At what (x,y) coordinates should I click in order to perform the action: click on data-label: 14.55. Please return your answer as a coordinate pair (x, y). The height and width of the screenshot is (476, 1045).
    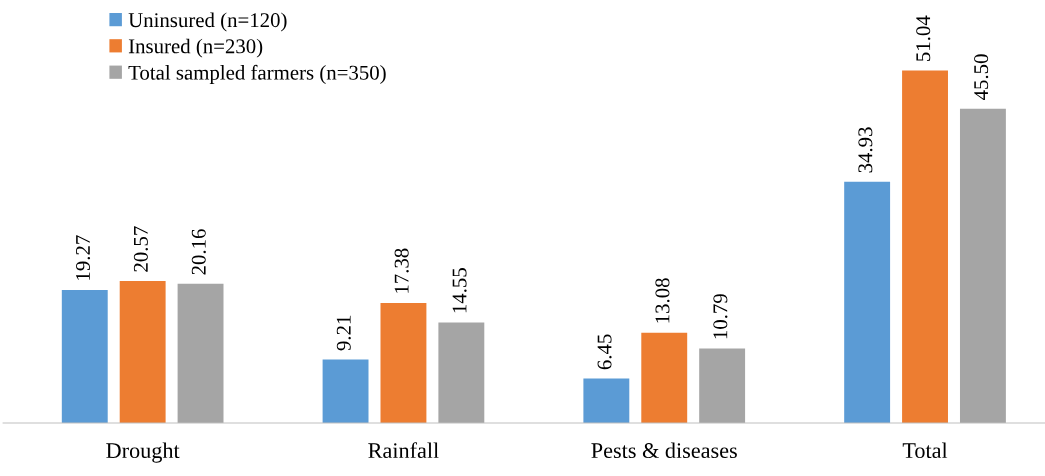
    Looking at the image, I should click on (459, 290).